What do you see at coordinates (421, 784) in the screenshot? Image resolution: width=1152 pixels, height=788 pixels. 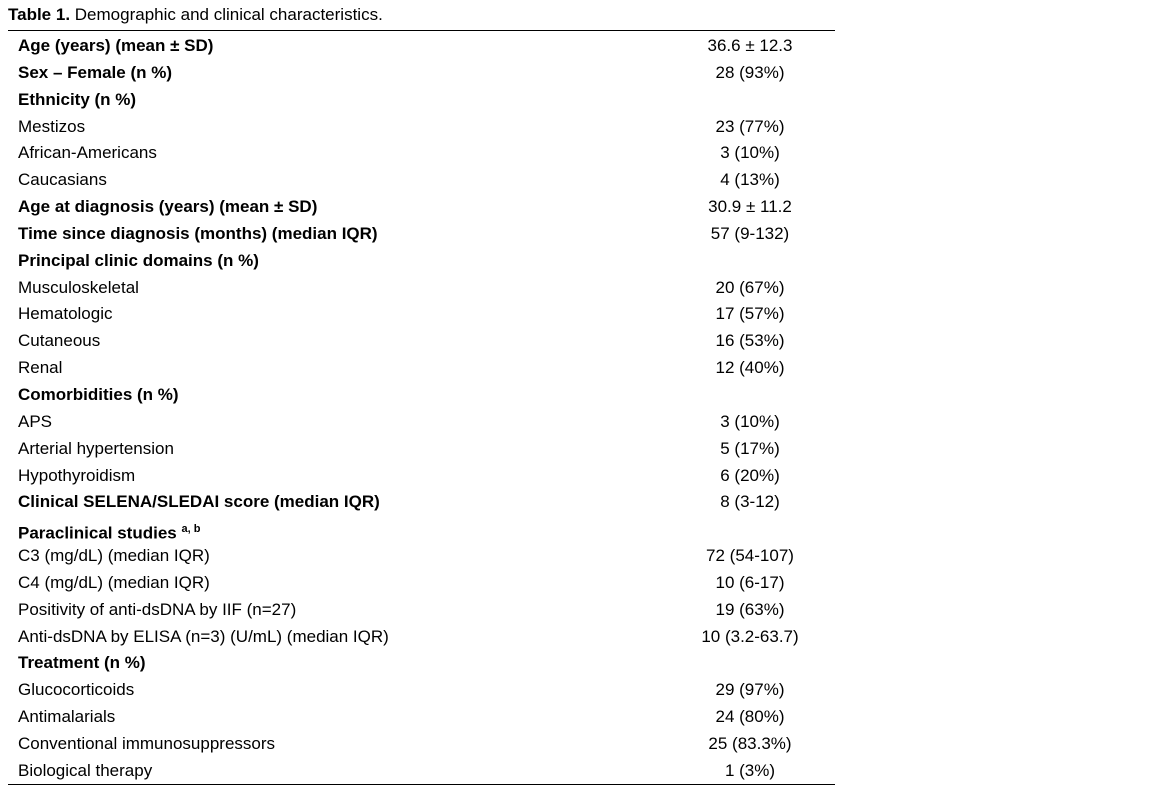 I see `bottom-rule` at bounding box center [421, 784].